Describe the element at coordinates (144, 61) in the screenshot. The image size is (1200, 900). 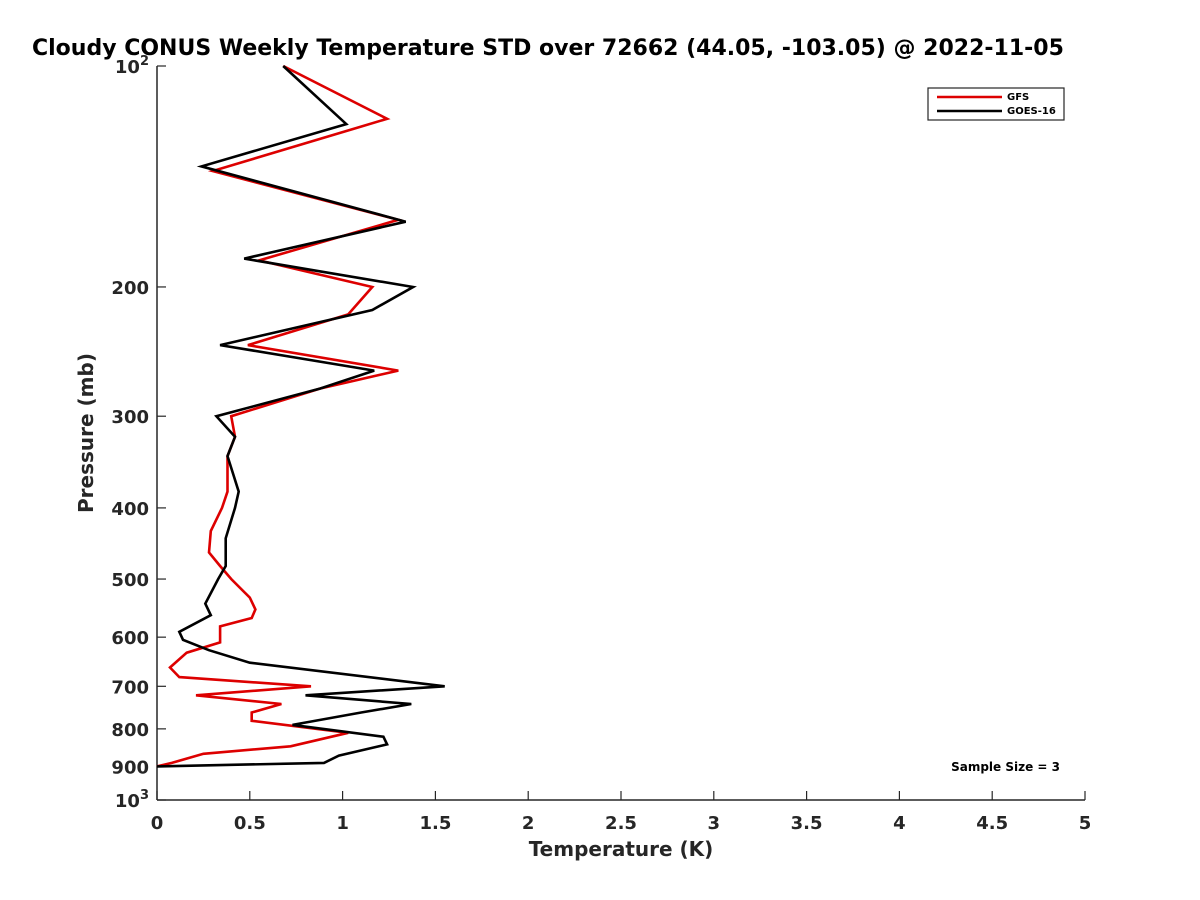
I see `y-tick-label-exponent: 2` at that location.